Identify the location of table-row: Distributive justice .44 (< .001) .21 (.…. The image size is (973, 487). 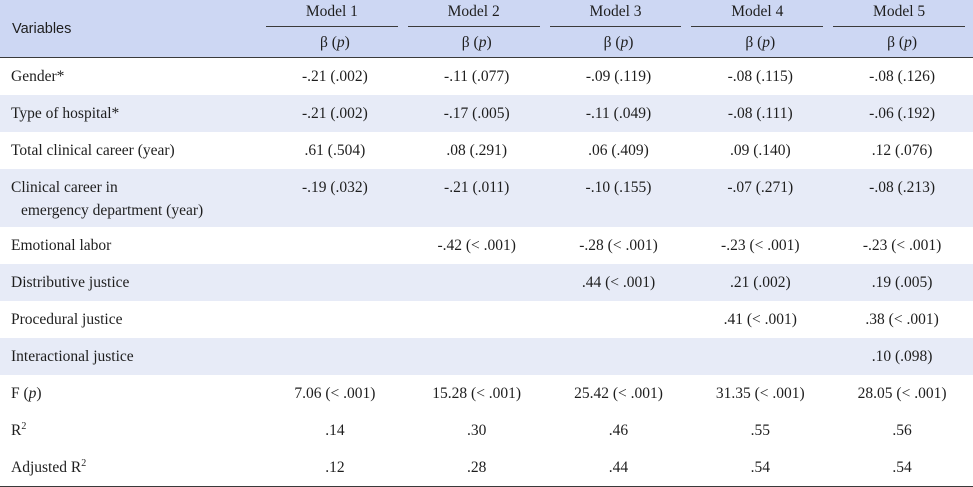
(486, 282).